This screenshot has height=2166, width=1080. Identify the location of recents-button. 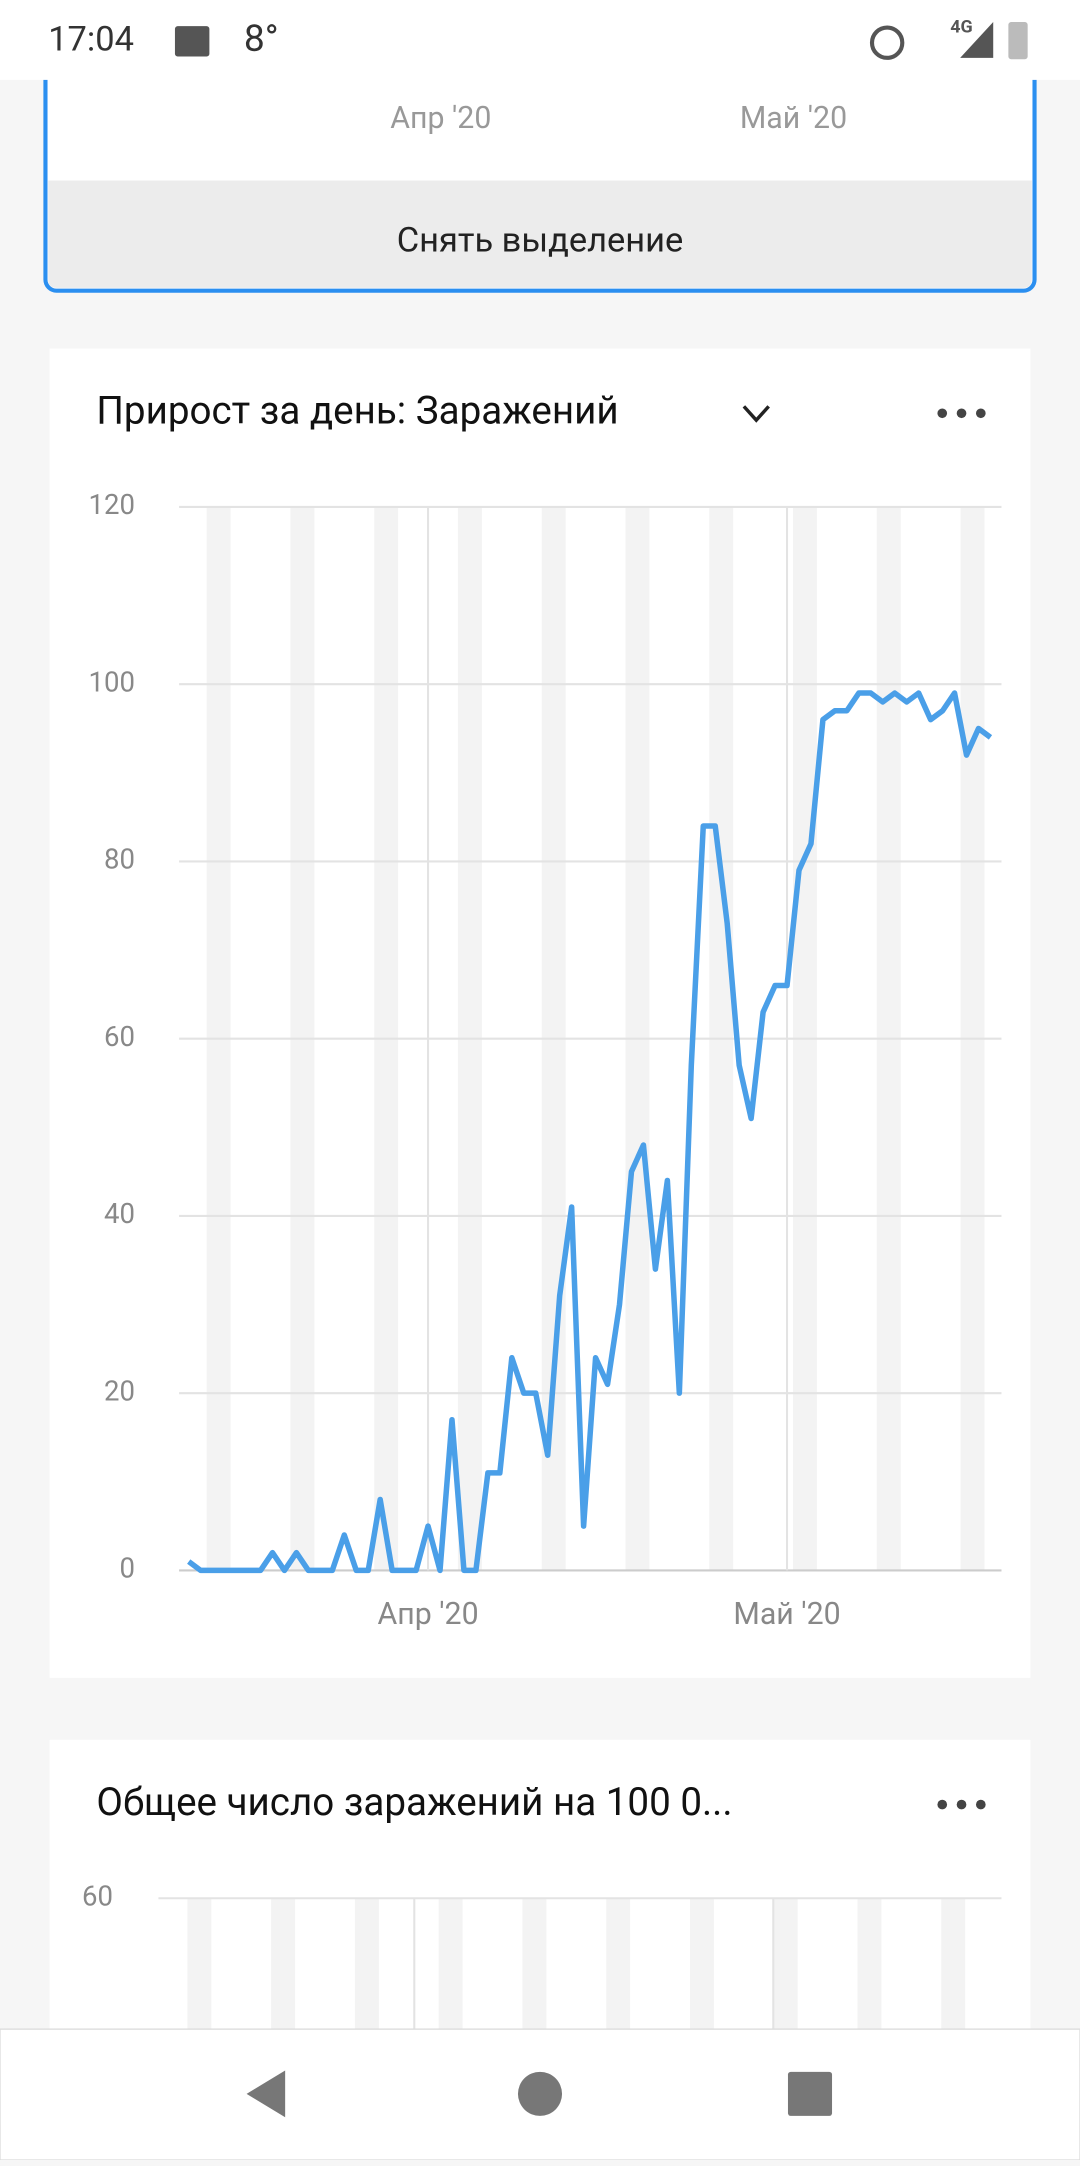
(810, 2093).